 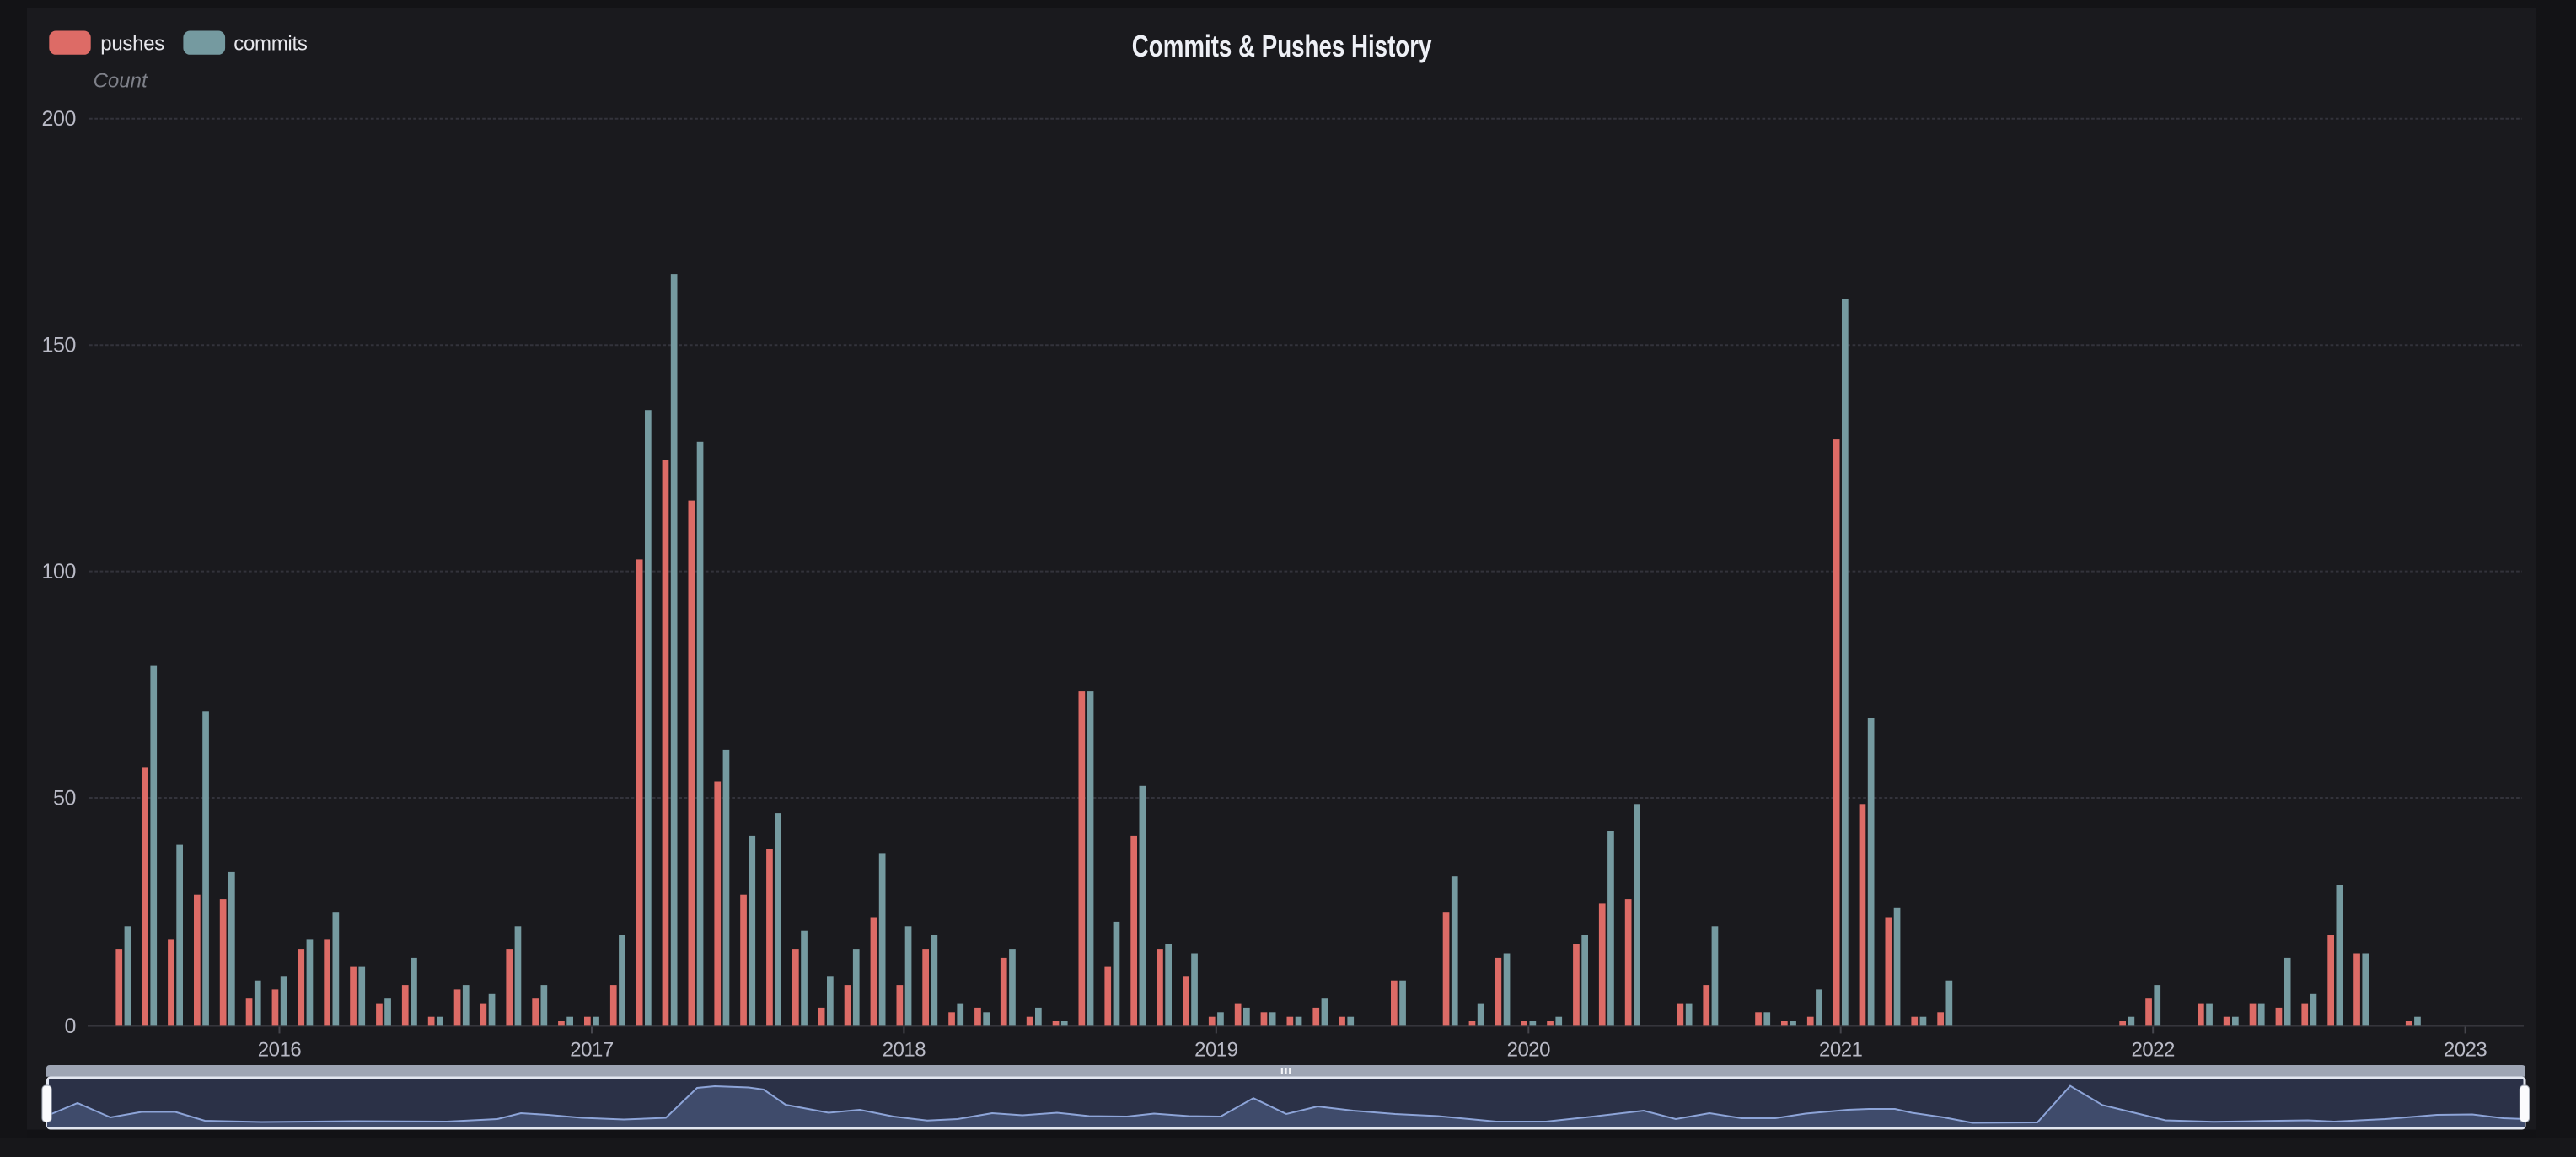 What do you see at coordinates (70, 1026) in the screenshot?
I see `svg-text: 0` at bounding box center [70, 1026].